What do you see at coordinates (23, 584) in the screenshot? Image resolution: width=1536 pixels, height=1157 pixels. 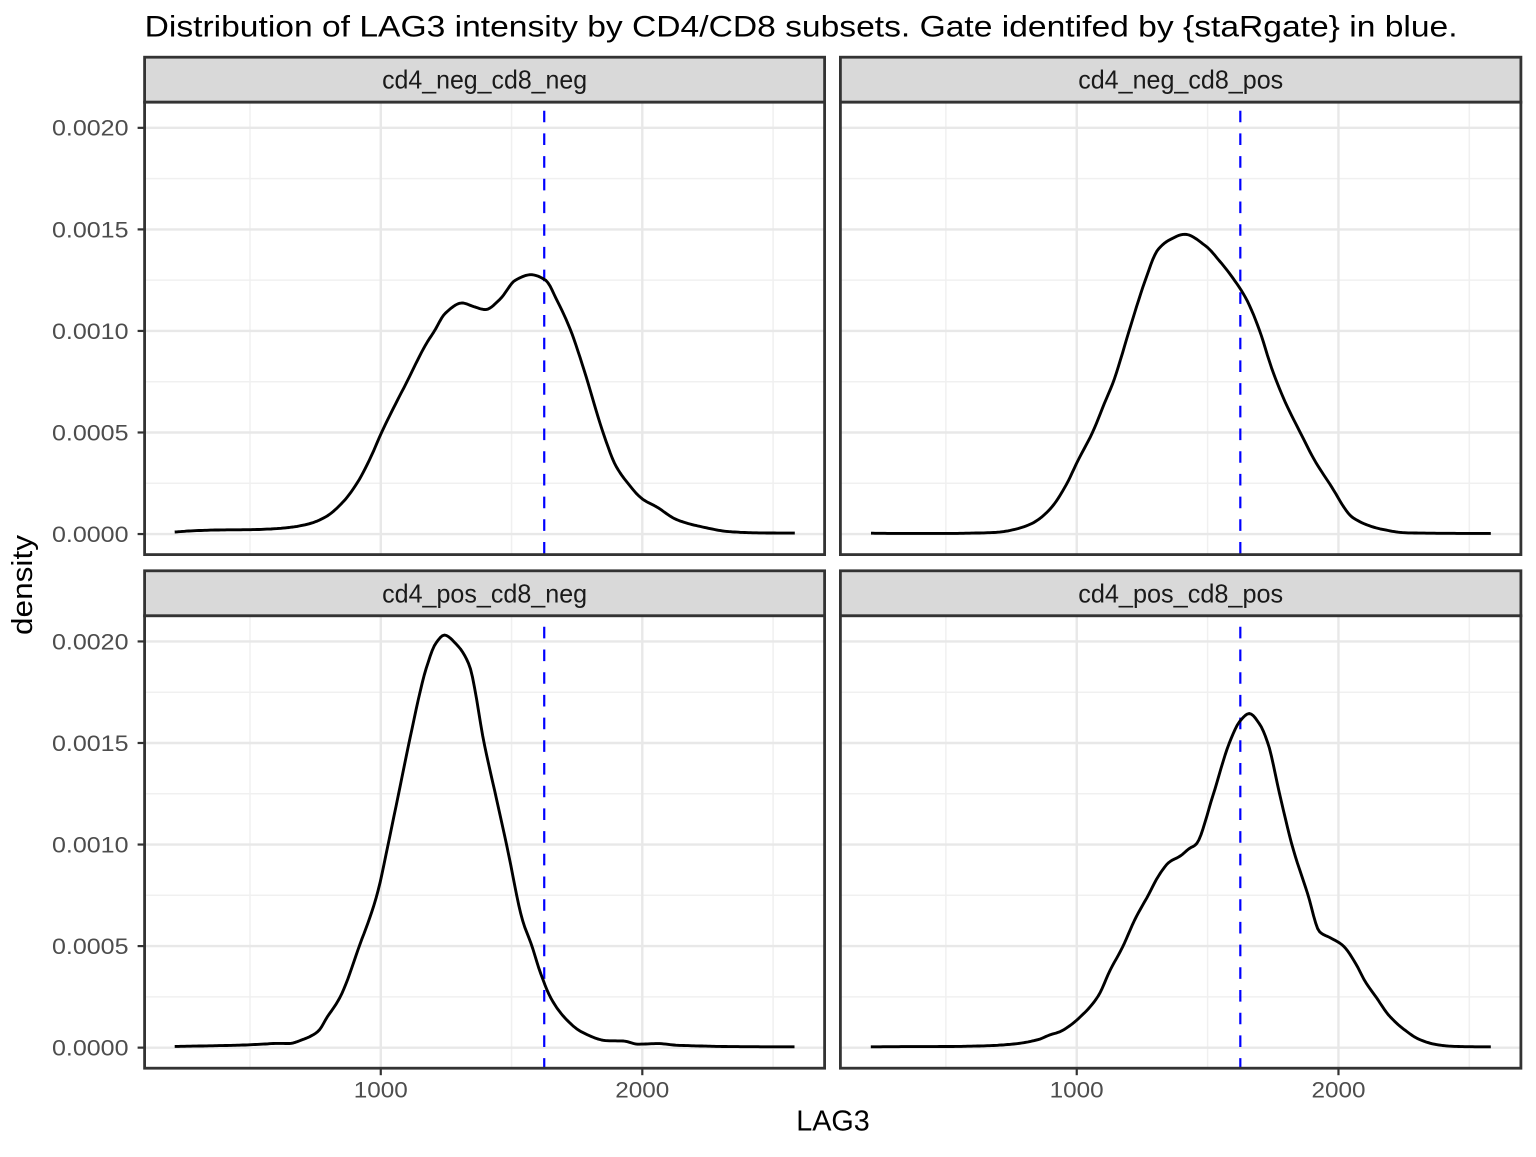 I see `svg-text: density` at bounding box center [23, 584].